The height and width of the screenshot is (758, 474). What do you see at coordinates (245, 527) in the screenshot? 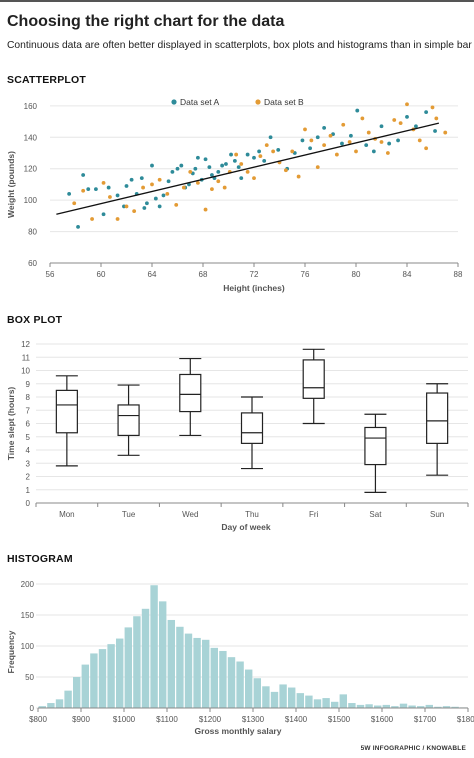
I see `box-x-axis-title: Day of week` at bounding box center [245, 527].